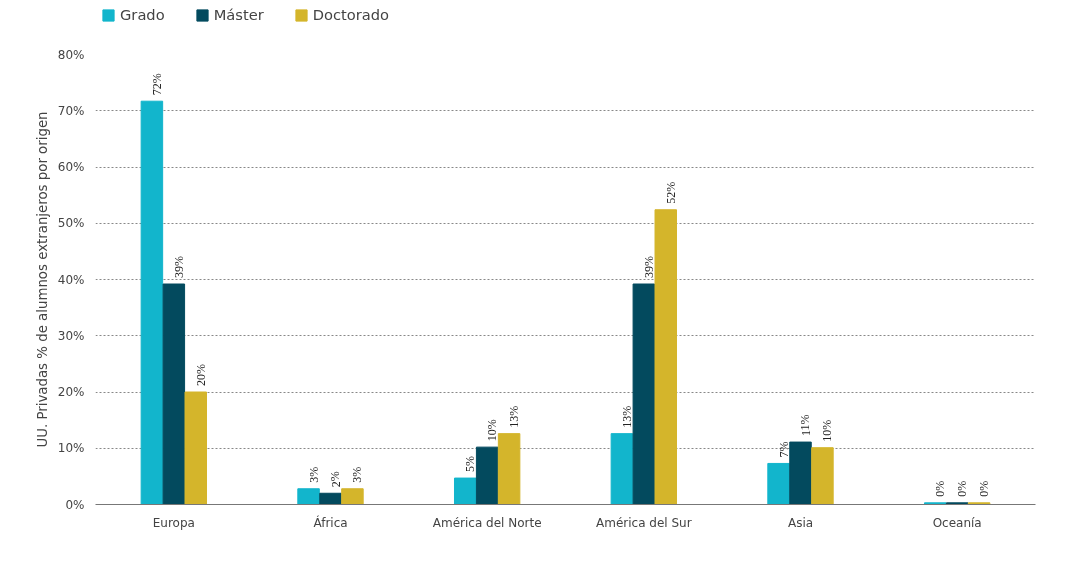  I want to click on x-tick-label: Oceanía, so click(957, 522).